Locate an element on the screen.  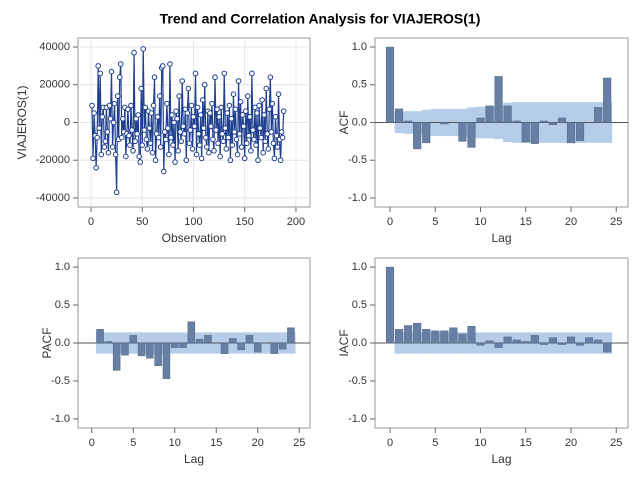
x-axis-label: Lag is located at coordinates (501, 459).